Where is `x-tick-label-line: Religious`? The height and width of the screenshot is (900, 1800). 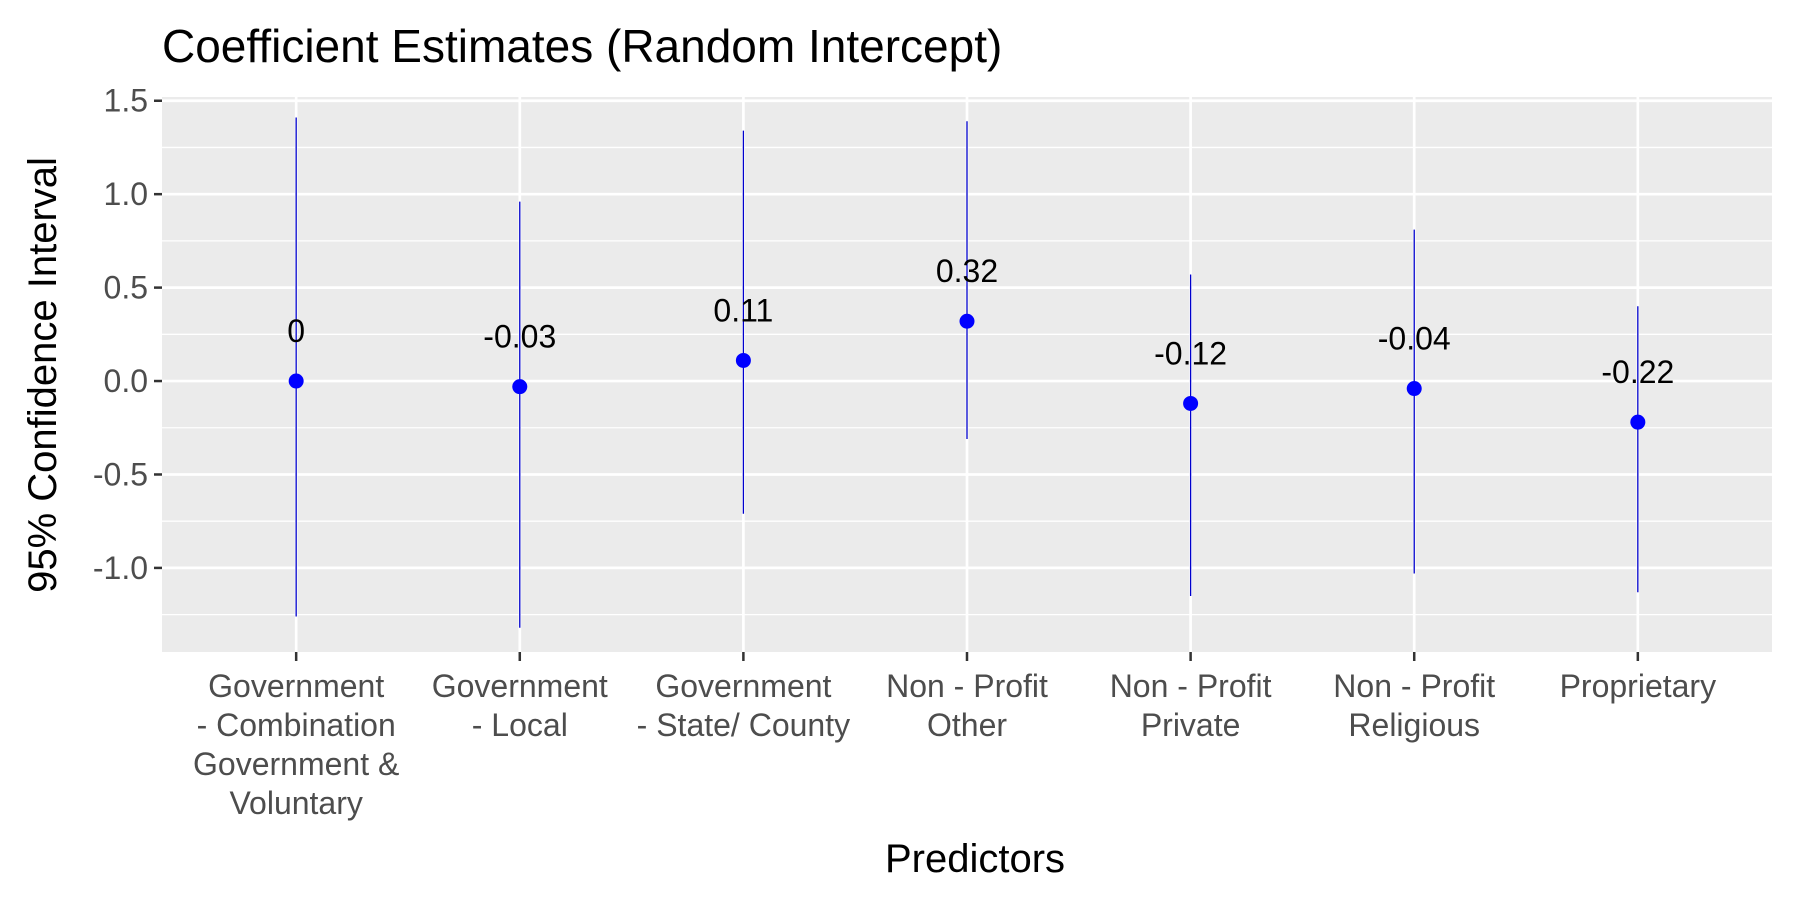 x-tick-label-line: Religious is located at coordinates (1414, 725).